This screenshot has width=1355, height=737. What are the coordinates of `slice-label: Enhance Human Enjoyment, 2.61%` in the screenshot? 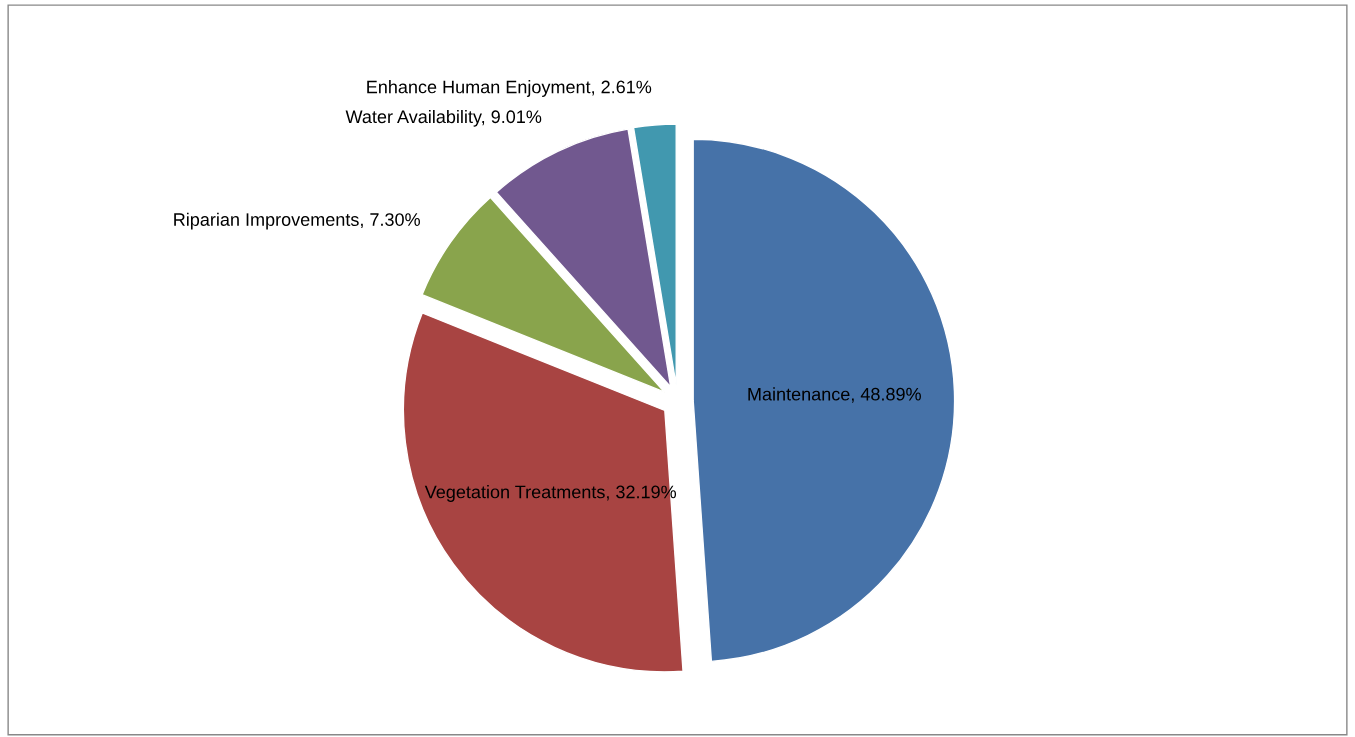 It's located at (509, 88).